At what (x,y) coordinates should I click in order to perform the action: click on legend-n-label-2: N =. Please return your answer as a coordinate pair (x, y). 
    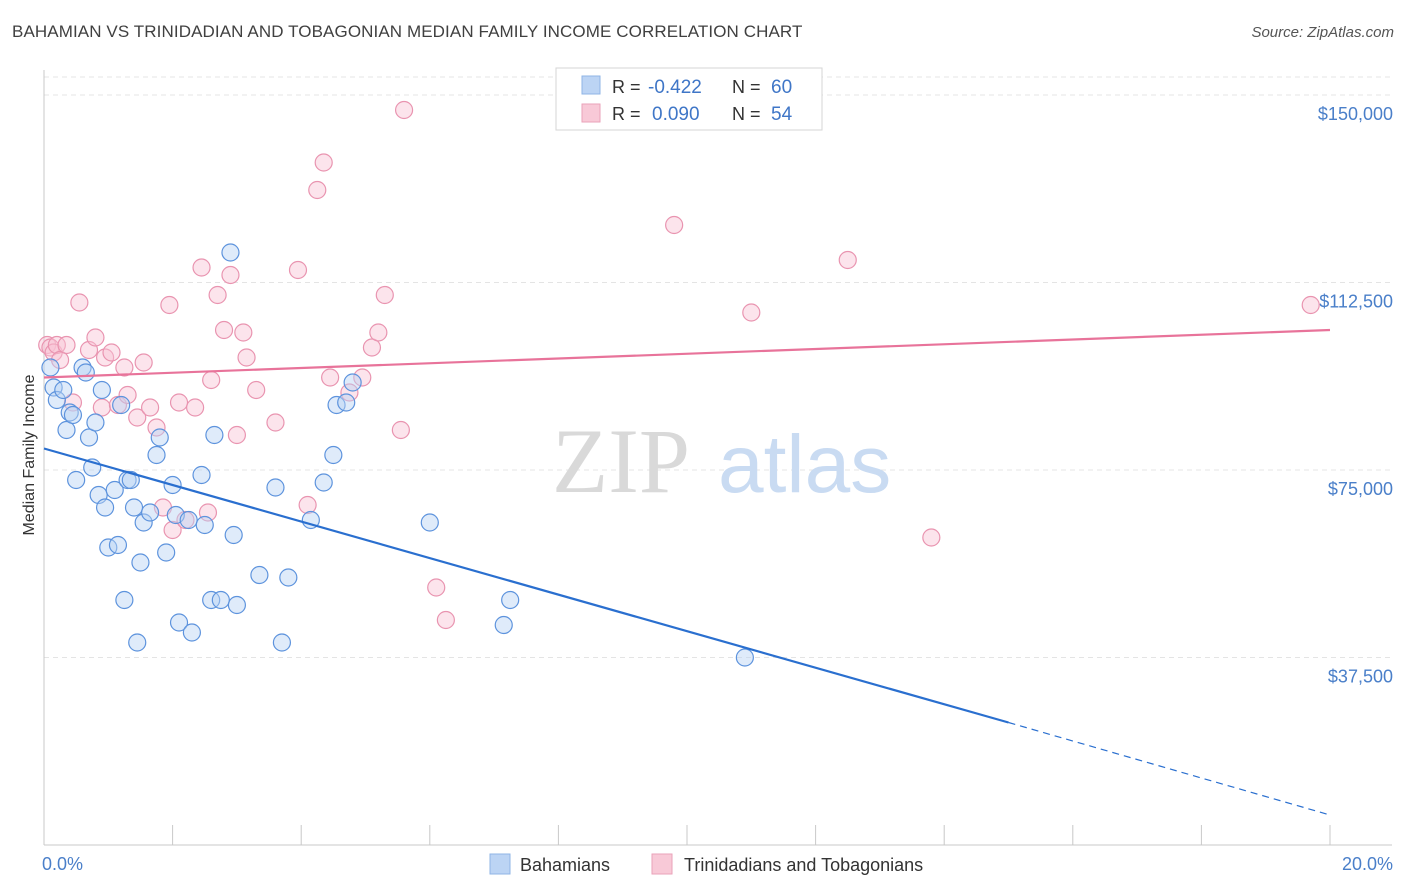
    Looking at the image, I should click on (746, 114).